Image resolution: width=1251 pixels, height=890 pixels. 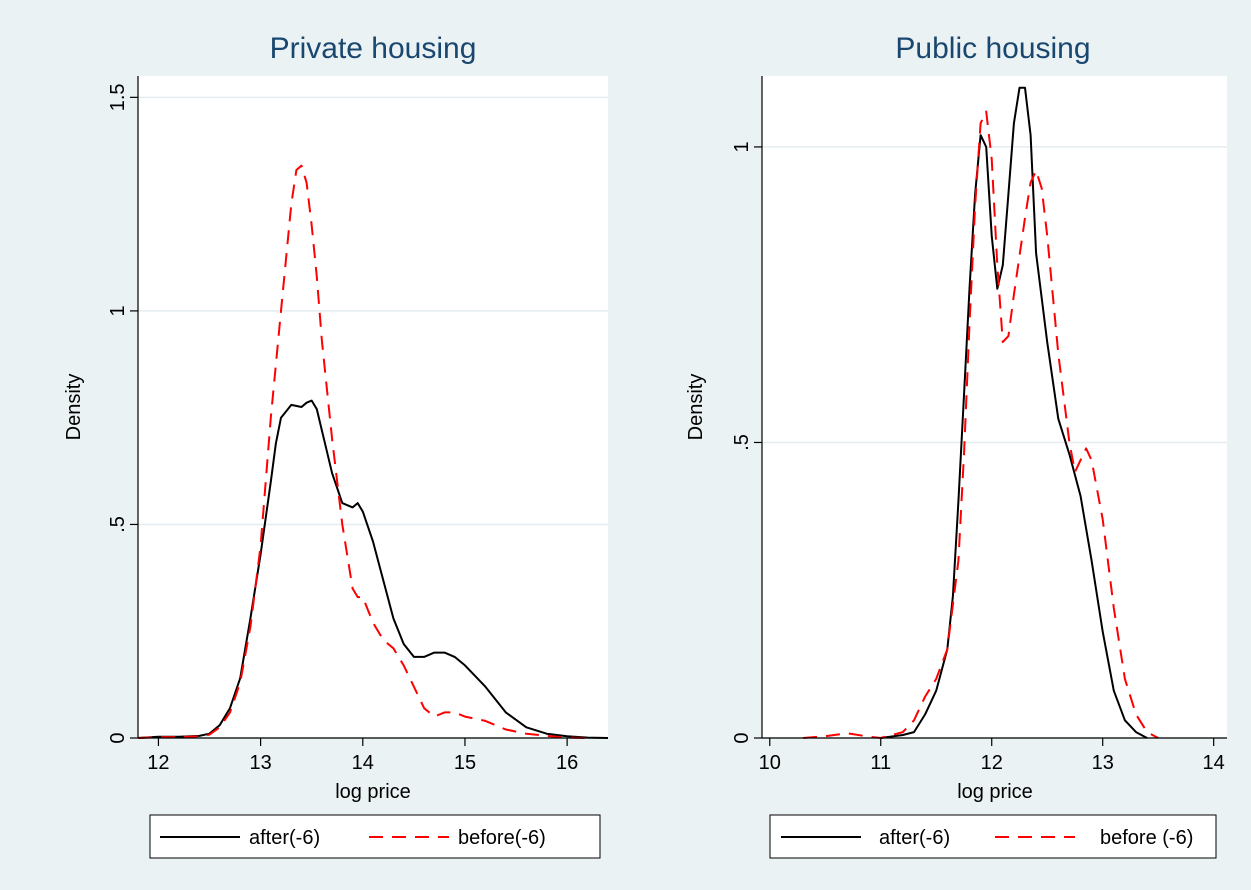 What do you see at coordinates (696, 407) in the screenshot?
I see `y-axis-title-public: Density` at bounding box center [696, 407].